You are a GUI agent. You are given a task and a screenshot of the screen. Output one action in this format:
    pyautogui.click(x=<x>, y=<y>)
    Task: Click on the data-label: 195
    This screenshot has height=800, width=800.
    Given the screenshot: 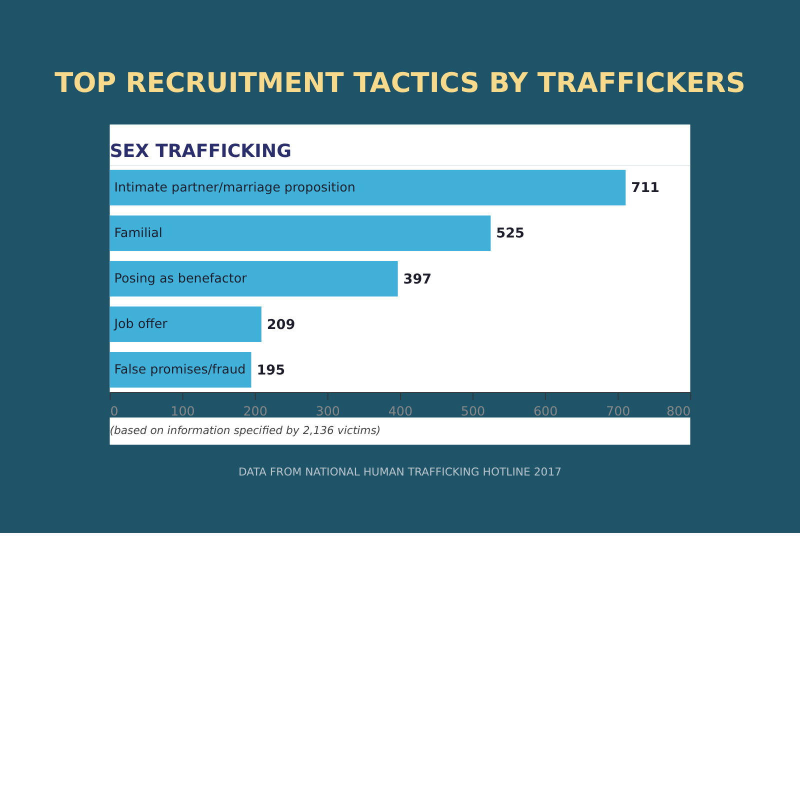 What is the action you would take?
    pyautogui.click(x=271, y=370)
    